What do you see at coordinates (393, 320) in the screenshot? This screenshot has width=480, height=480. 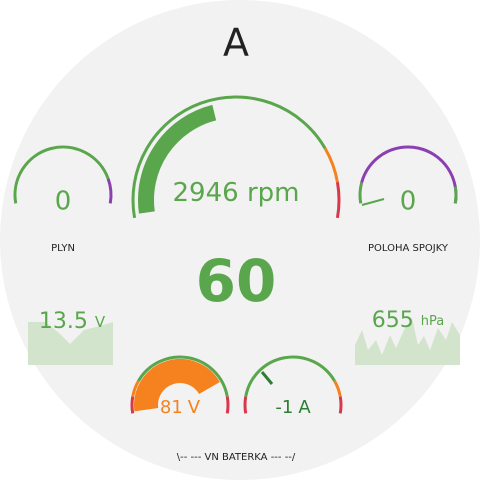 I see `pressure-value: 655` at bounding box center [393, 320].